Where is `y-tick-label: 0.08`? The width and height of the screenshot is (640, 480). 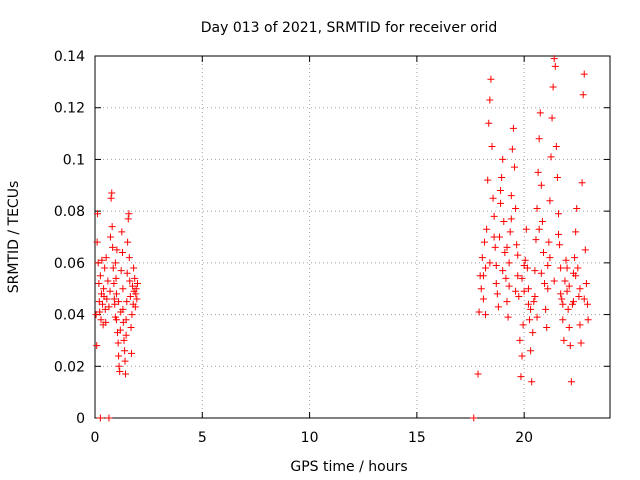 y-tick-label: 0.08 is located at coordinates (69, 212).